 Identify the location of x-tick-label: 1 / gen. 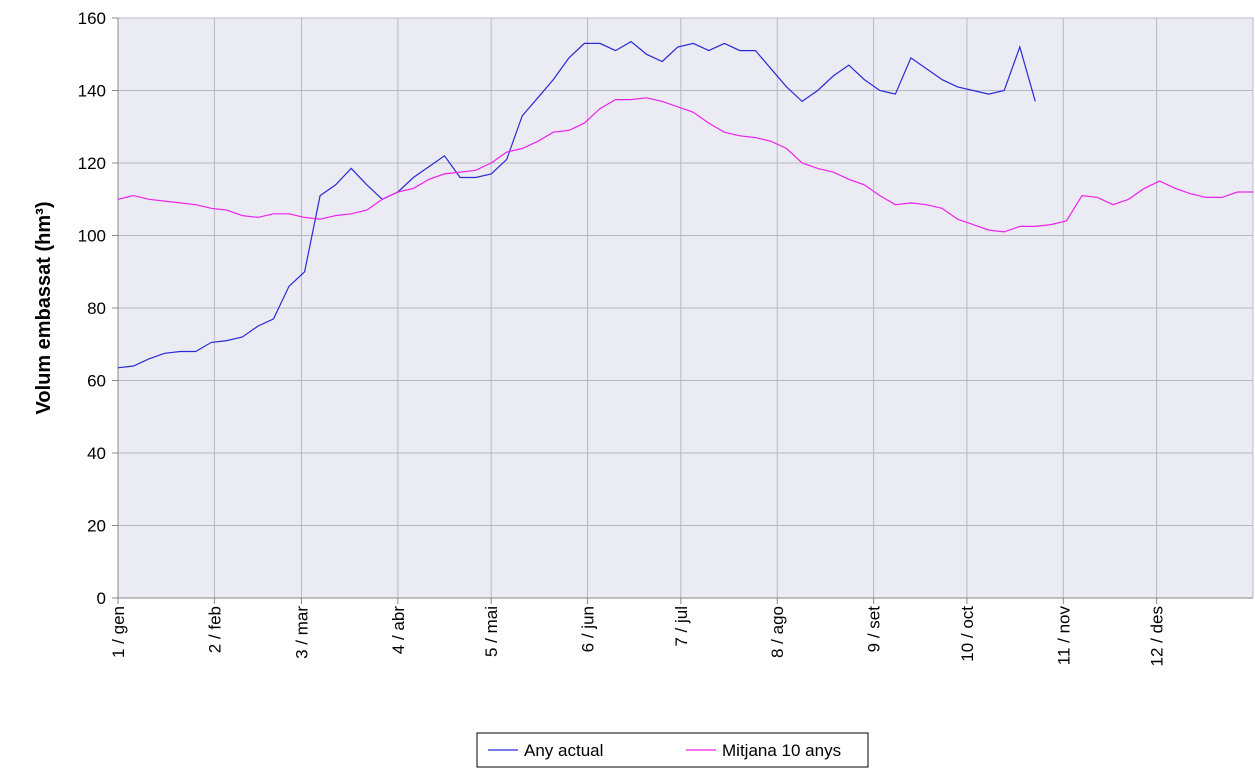
(118, 632).